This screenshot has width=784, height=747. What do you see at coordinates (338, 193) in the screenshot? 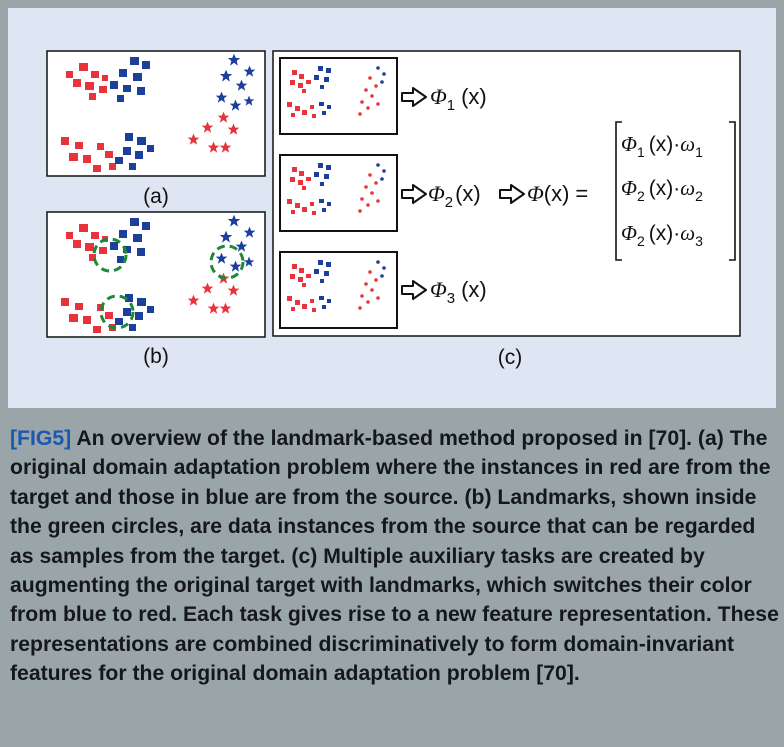
I see `task-2-box` at bounding box center [338, 193].